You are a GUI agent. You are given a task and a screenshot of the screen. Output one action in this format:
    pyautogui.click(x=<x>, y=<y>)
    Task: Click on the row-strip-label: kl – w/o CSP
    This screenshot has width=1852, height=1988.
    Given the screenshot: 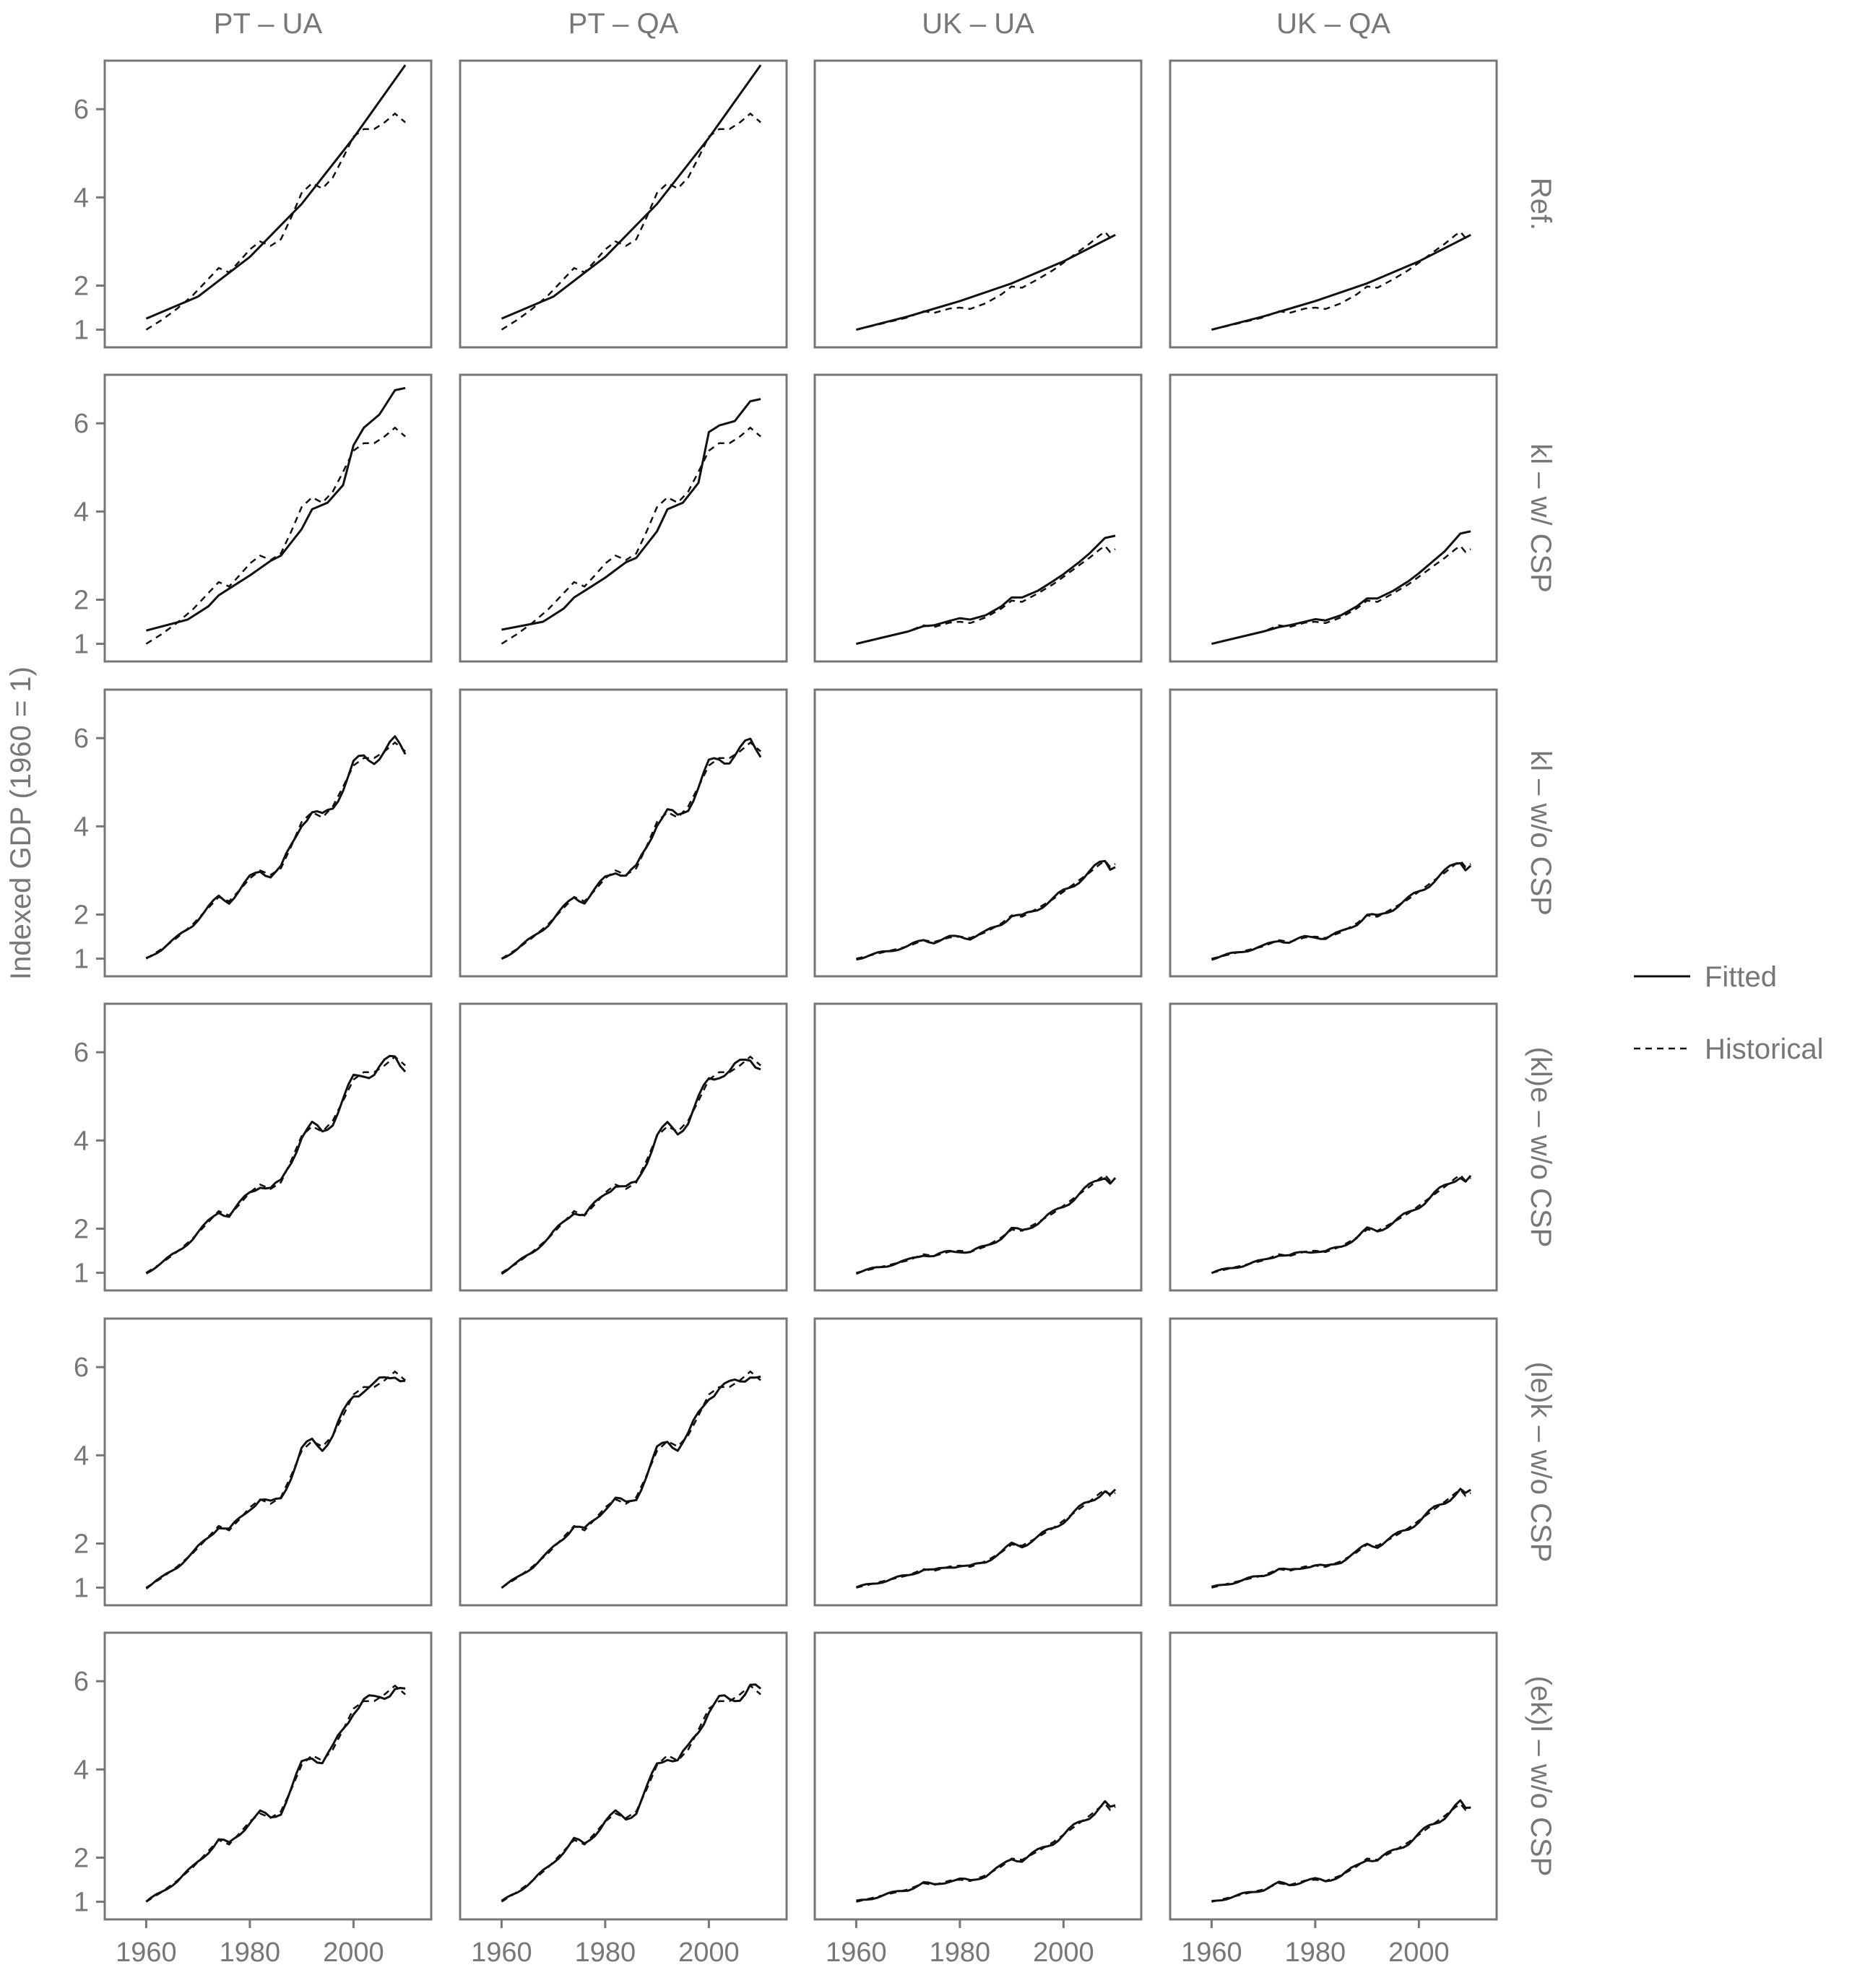 What is the action you would take?
    pyautogui.click(x=1541, y=833)
    